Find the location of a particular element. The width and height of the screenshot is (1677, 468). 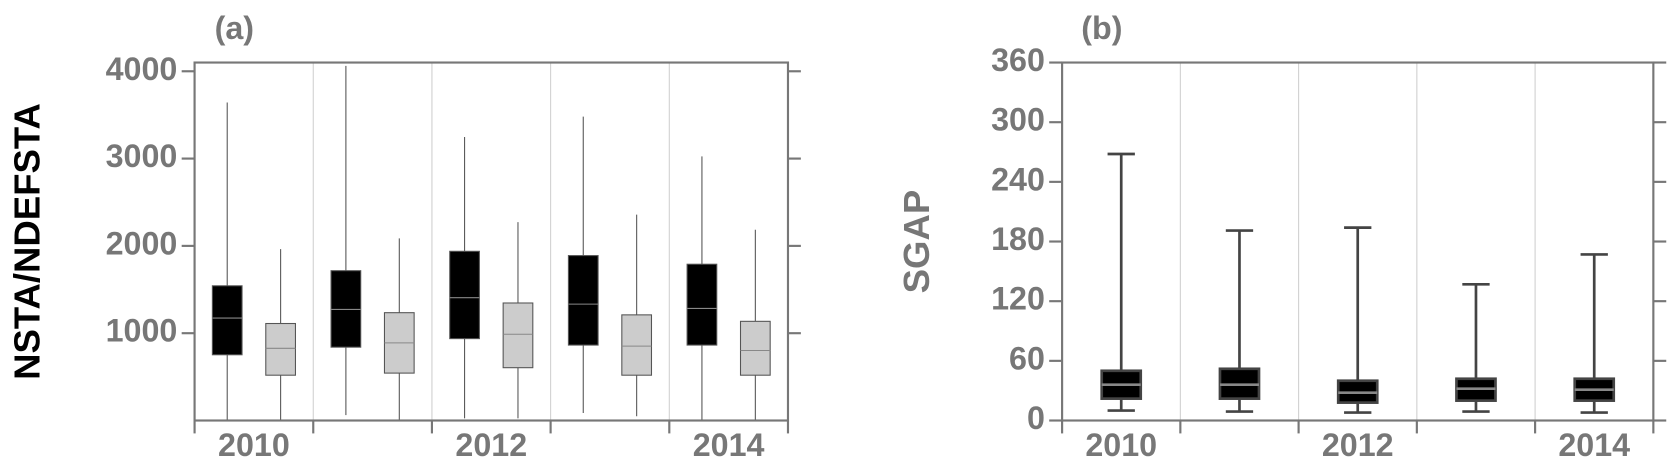

y-tick-label: 180 is located at coordinates (1018, 239).